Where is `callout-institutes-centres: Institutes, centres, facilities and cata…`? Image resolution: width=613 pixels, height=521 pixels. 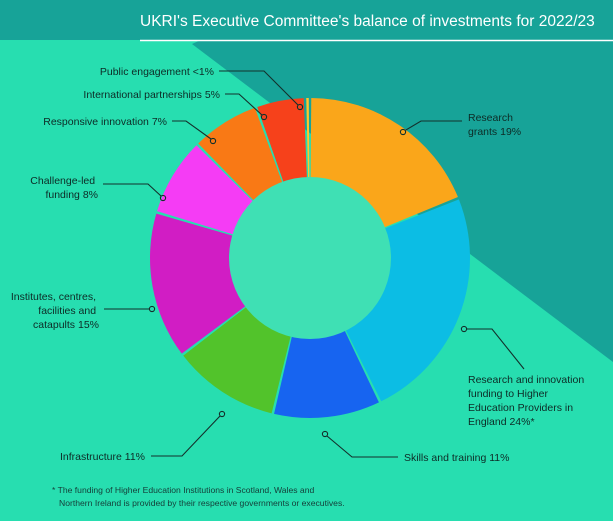 callout-institutes-centres: Institutes, centres, facilities and cata… is located at coordinates (83, 311).